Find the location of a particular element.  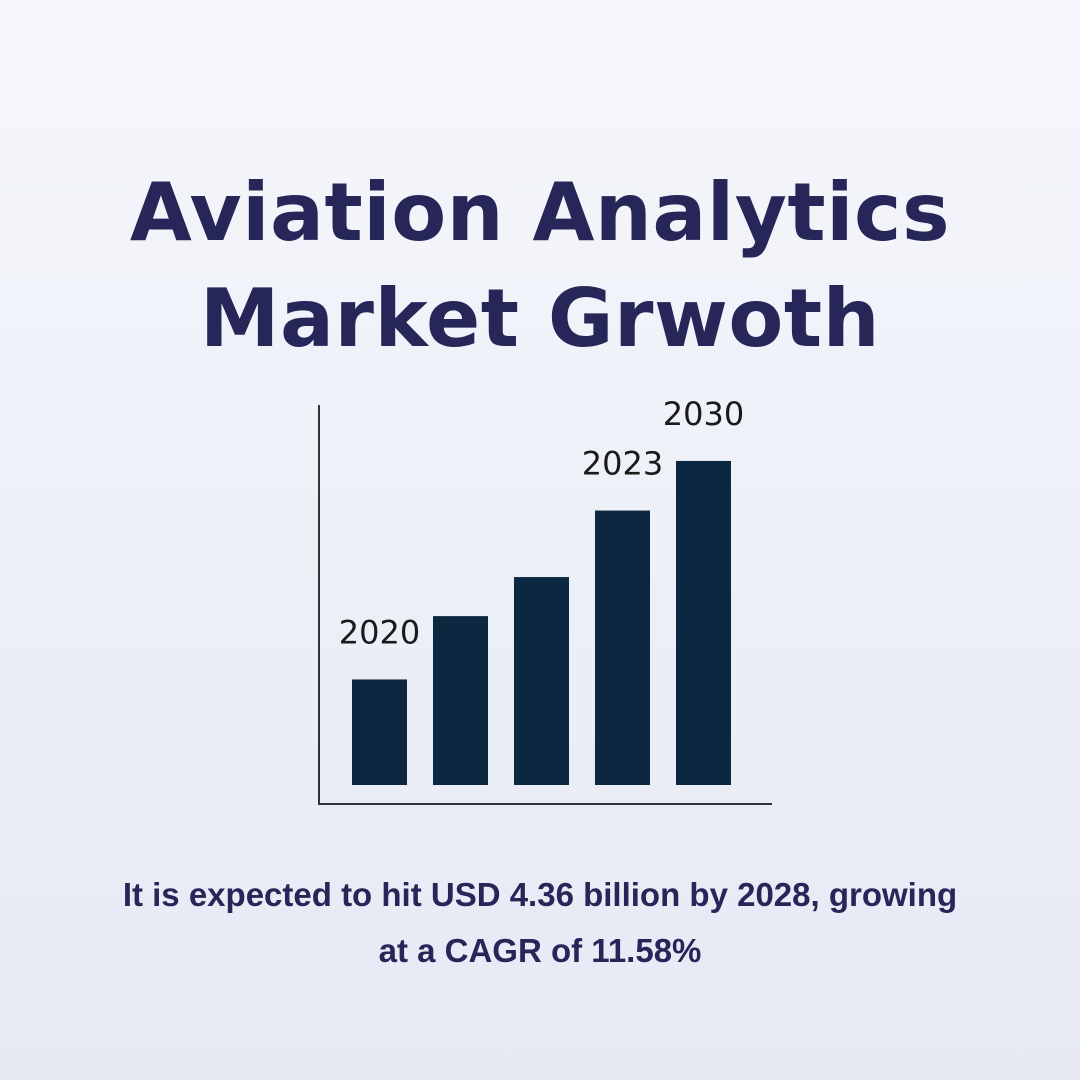

page-title-line1: Aviation Analytics is located at coordinates (540, 212).